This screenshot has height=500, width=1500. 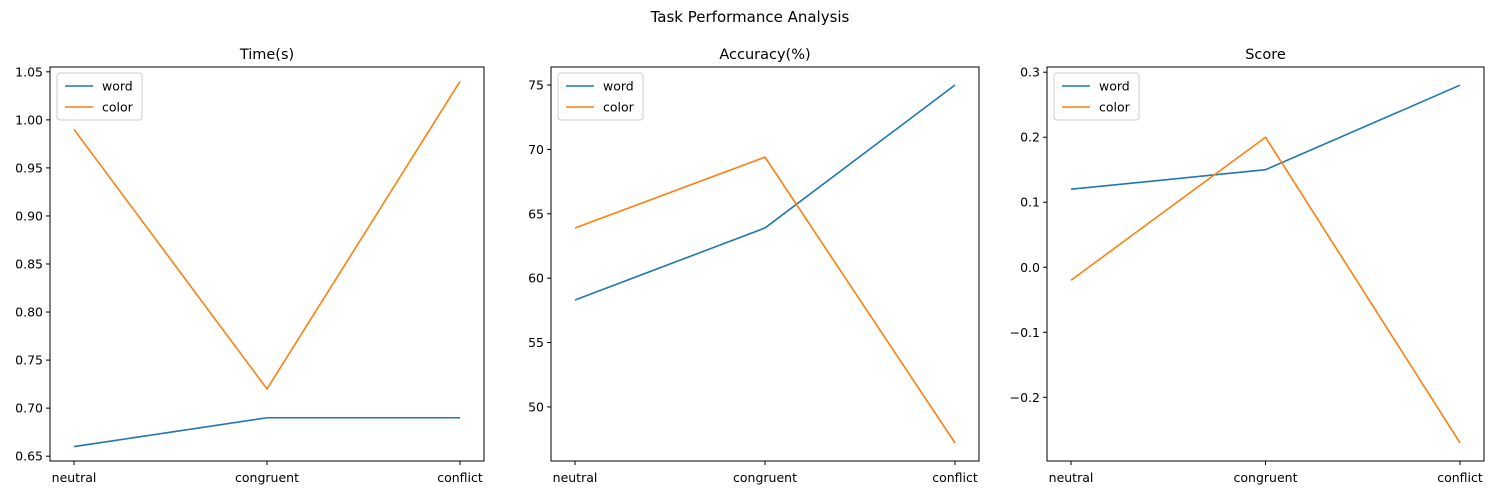 I want to click on y-tick-label: 1.05, so click(x=29, y=71).